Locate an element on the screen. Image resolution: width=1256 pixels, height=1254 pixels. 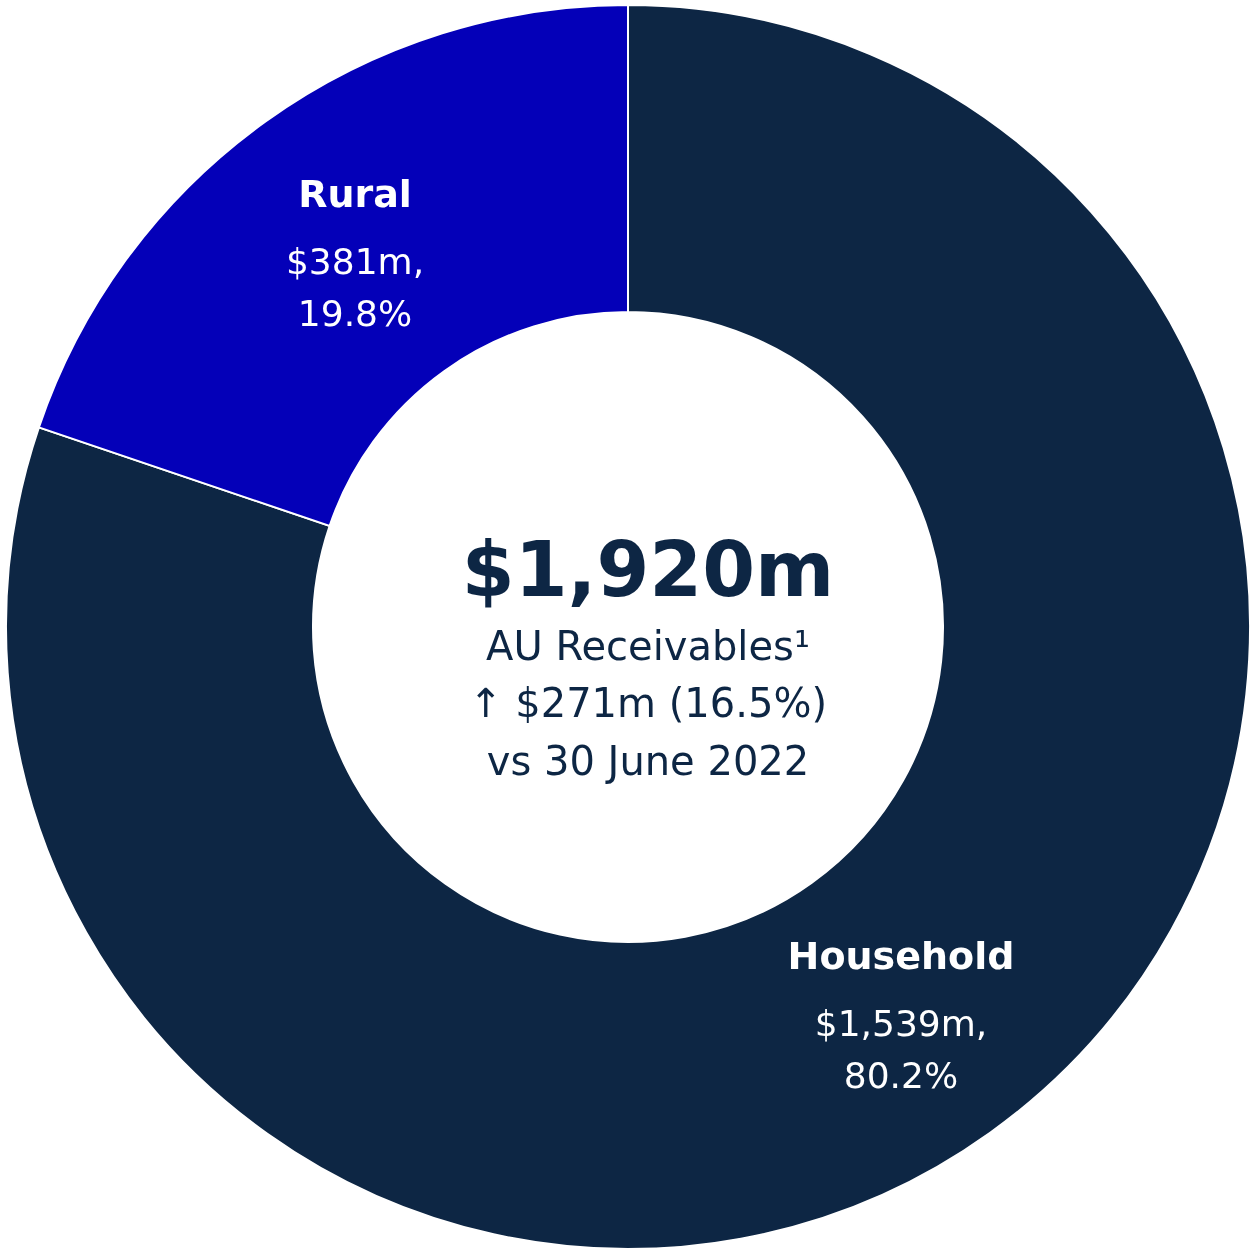
text: $1,920m is located at coordinates (648, 569).